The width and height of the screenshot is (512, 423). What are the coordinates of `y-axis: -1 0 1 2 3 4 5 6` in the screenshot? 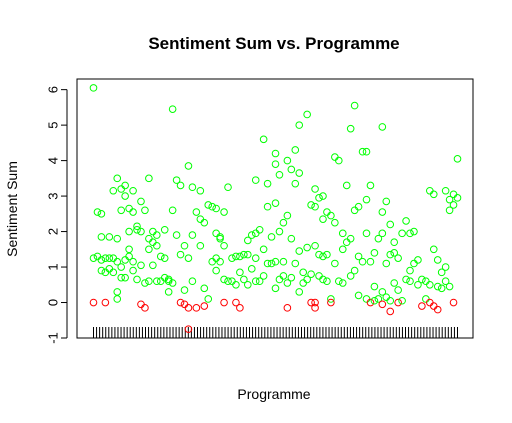 It's located at (56, 215).